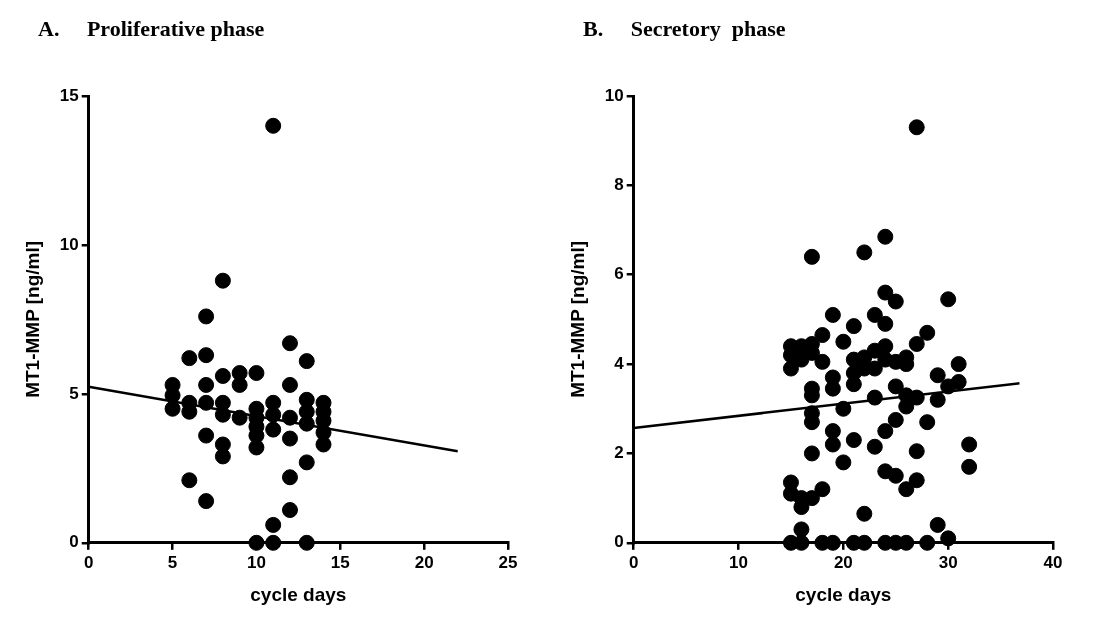 The image size is (1119, 630). Describe the element at coordinates (619, 363) in the screenshot. I see `y-tick-label: 4` at that location.